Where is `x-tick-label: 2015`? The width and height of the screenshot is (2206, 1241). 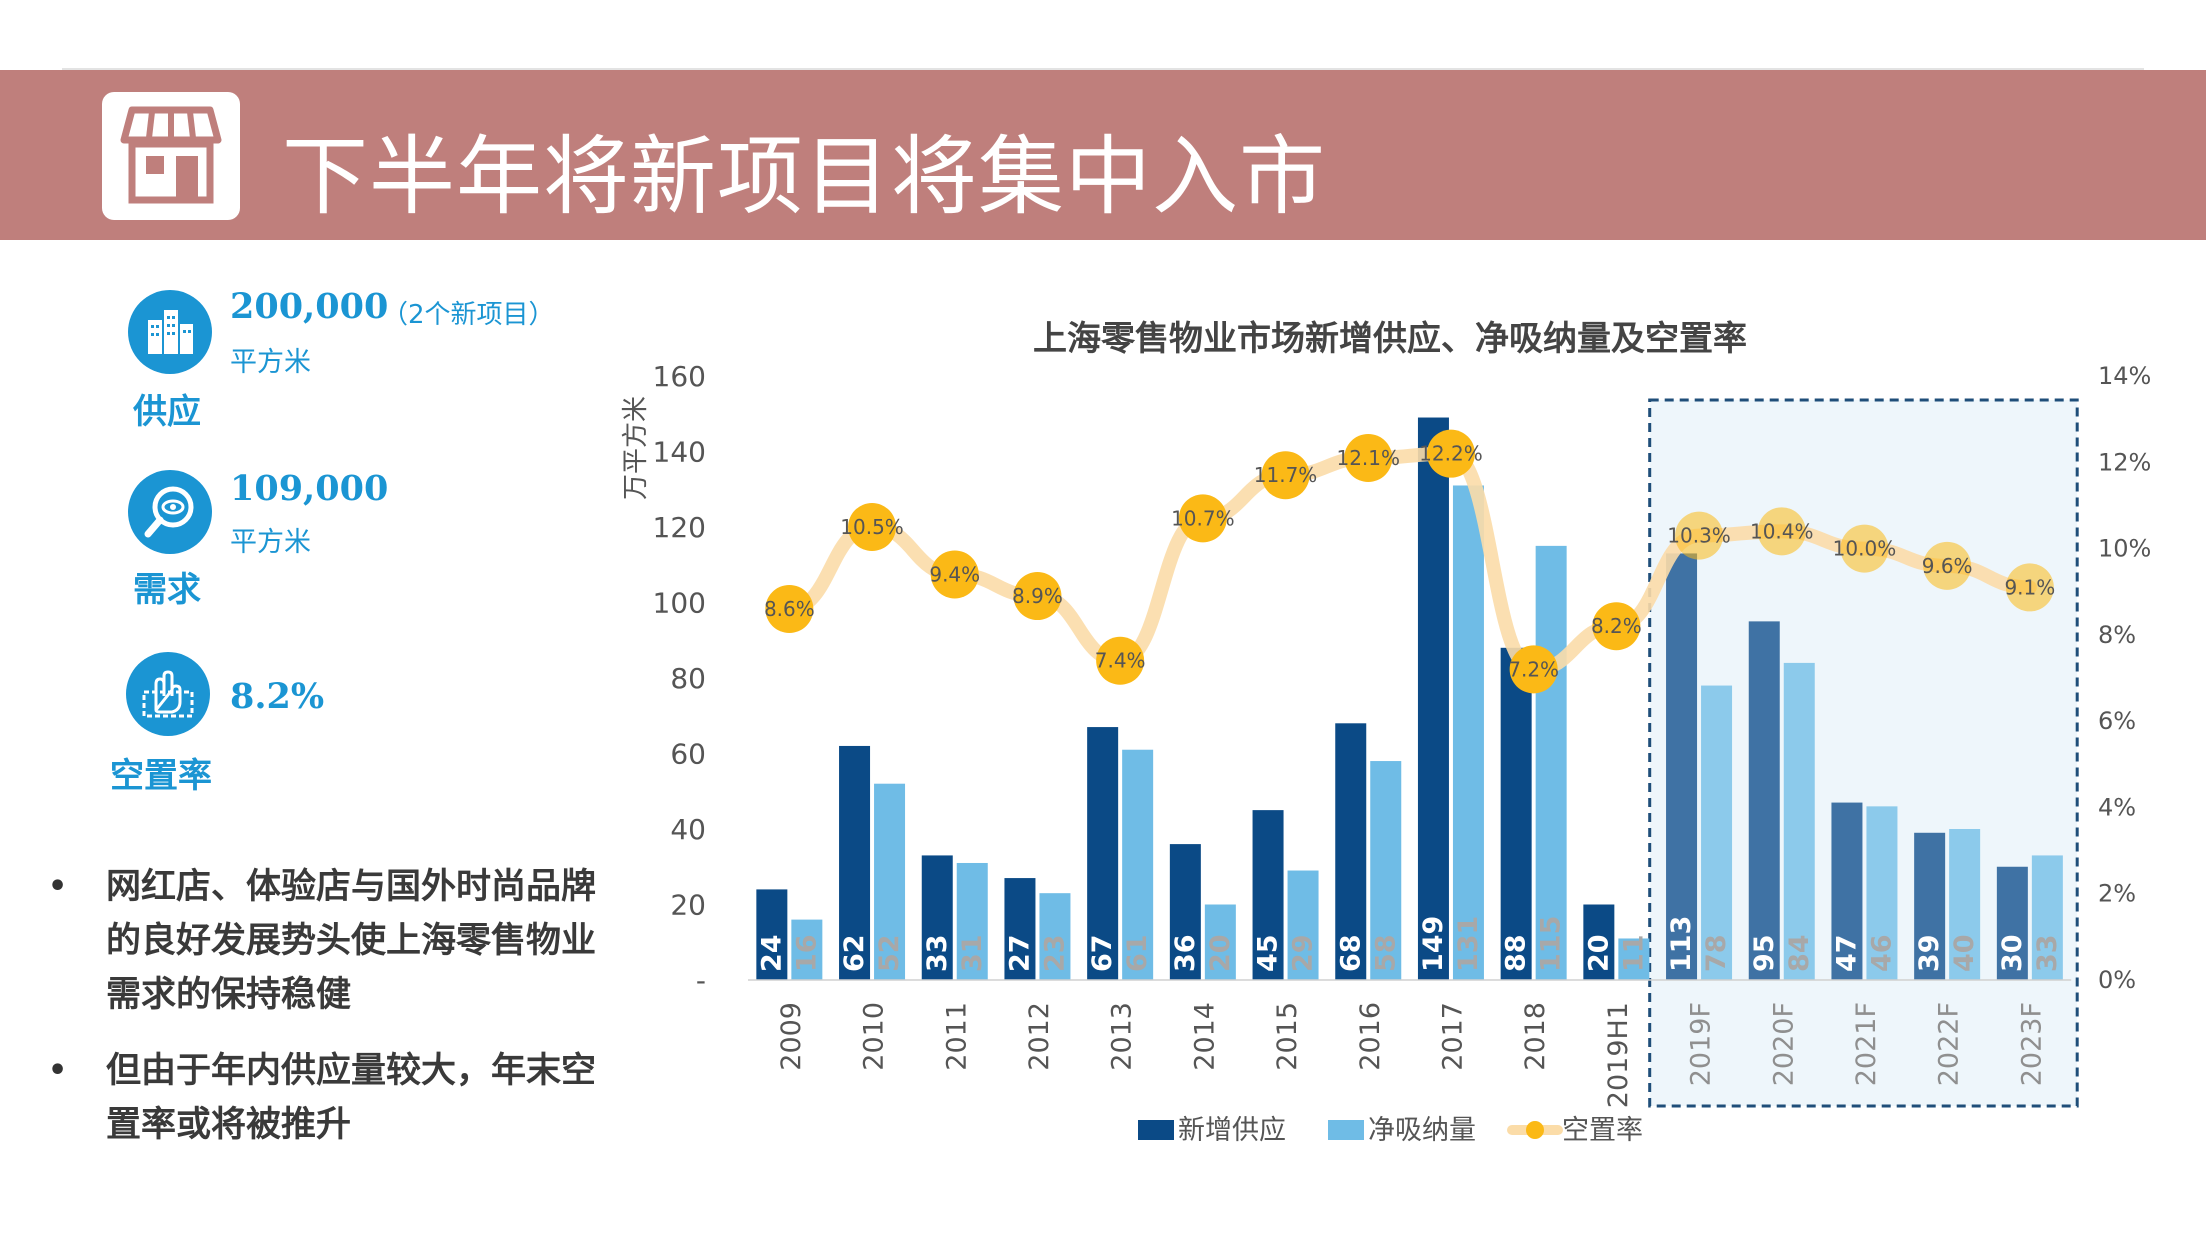 x-tick-label: 2015 is located at coordinates (1287, 1036).